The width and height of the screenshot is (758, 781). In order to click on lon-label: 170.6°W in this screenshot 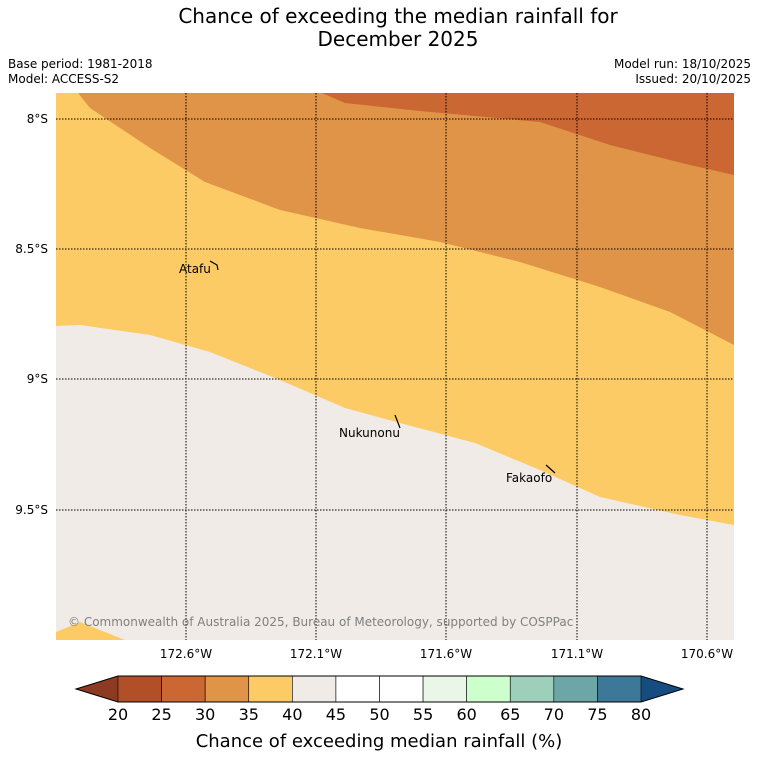, I will do `click(707, 654)`.